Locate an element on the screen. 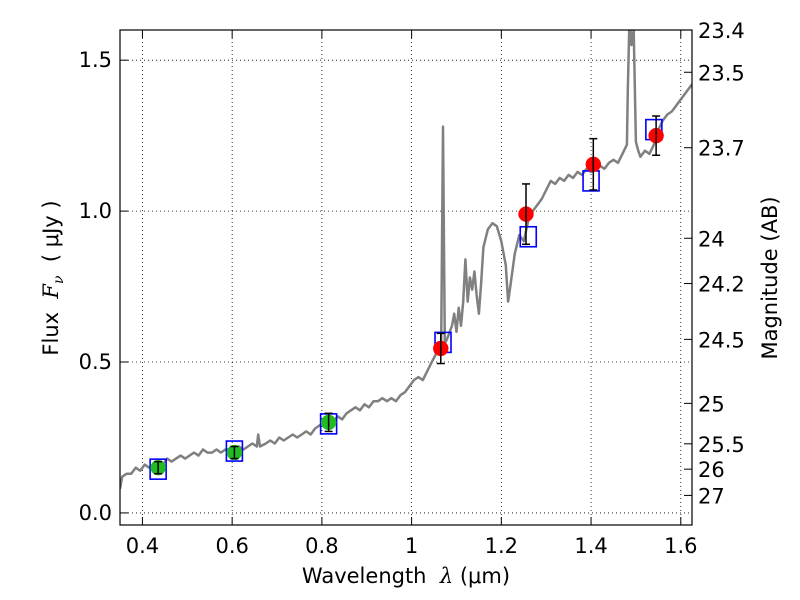 This screenshot has height=600, width=800. y2-axis-title: Magnitude (AB) is located at coordinates (770, 277).